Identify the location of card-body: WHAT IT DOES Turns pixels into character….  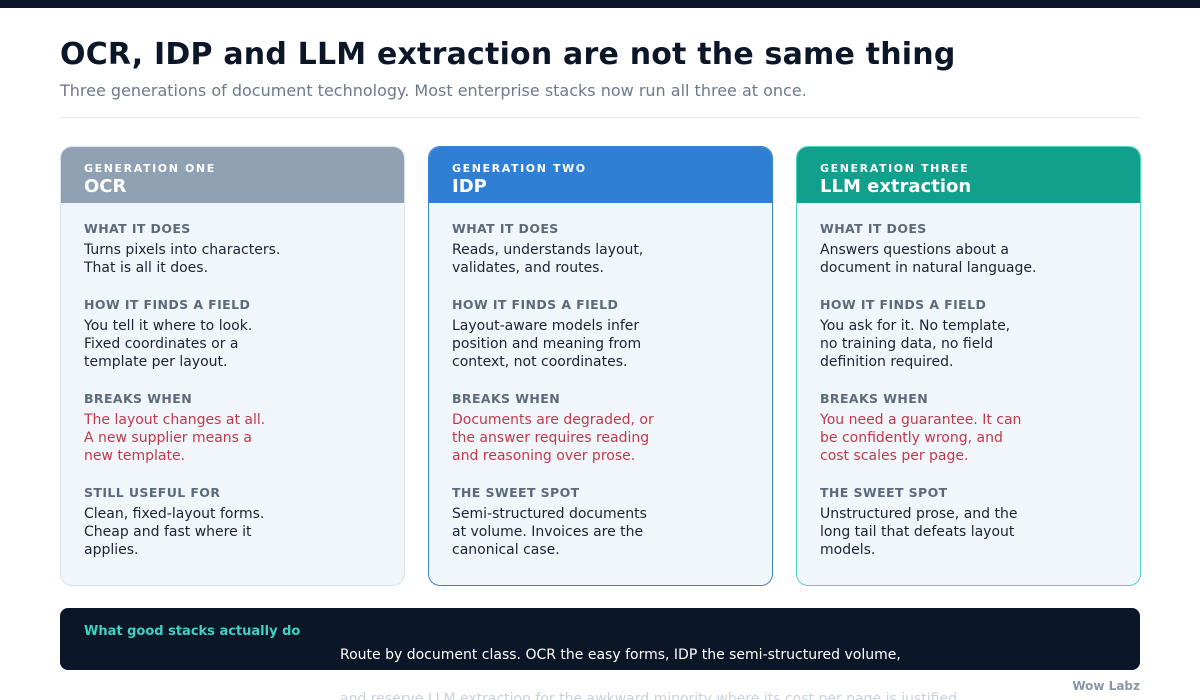
(232, 381).